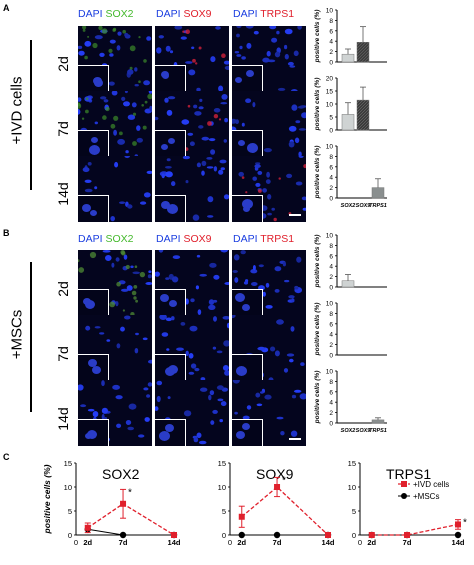  What do you see at coordinates (317, 173) in the screenshot?
I see `y-axis-label: positive cells (%)` at bounding box center [317, 173].